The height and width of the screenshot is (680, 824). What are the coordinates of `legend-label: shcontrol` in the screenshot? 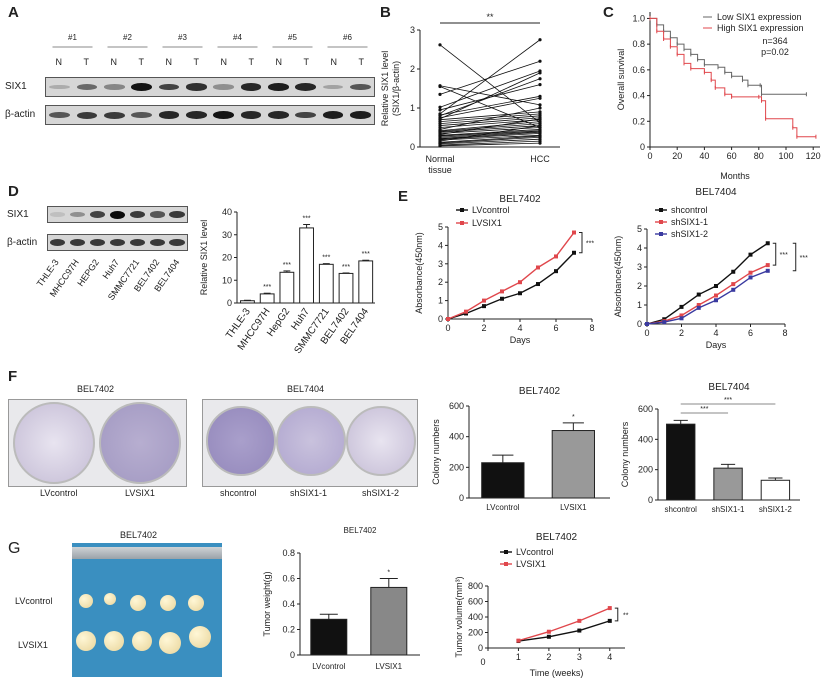 It's located at (689, 210).